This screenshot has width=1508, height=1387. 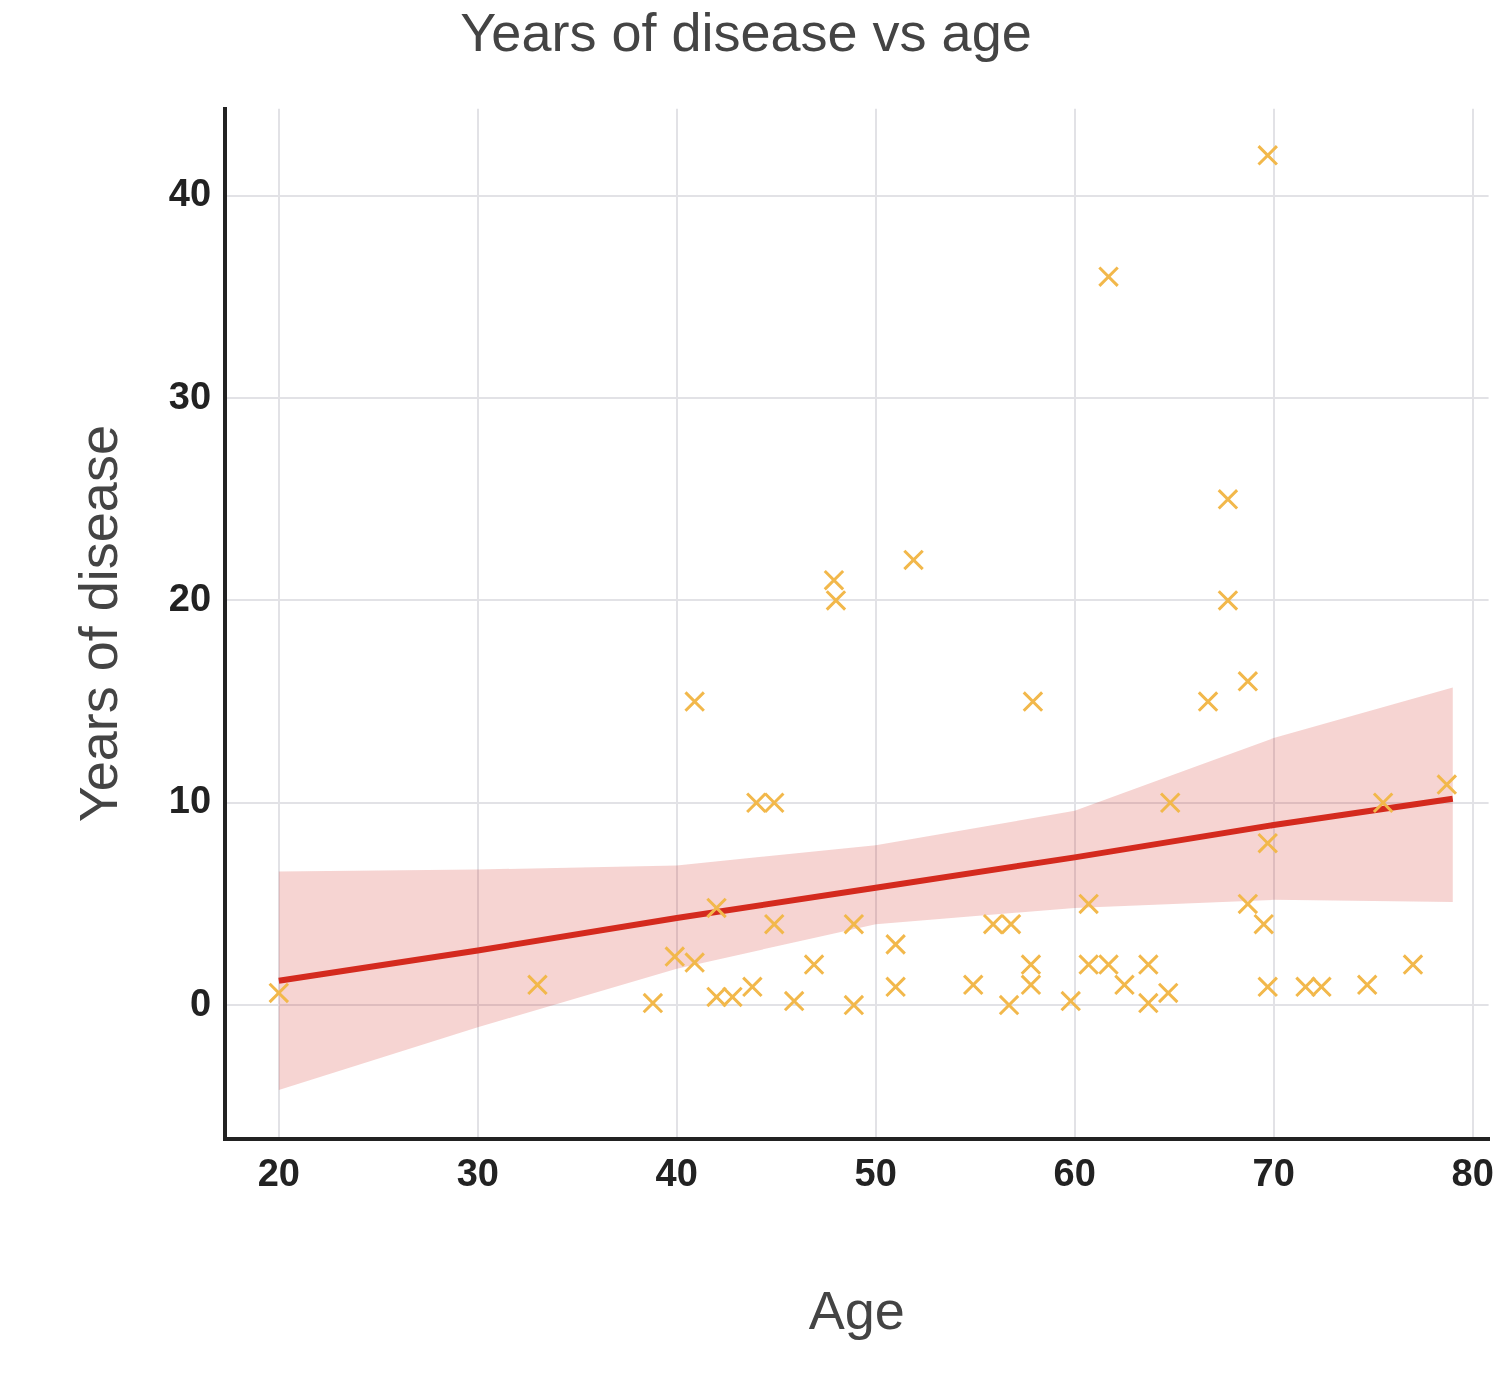 I want to click on y-tick-label: 30, so click(x=190, y=395).